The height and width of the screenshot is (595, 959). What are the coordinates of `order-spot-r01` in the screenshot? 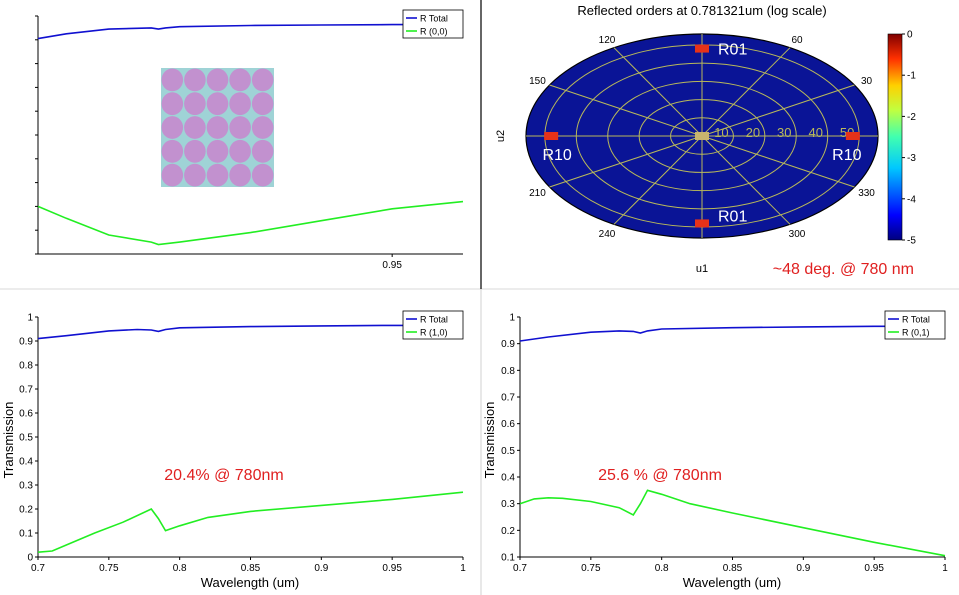 It's located at (702, 223).